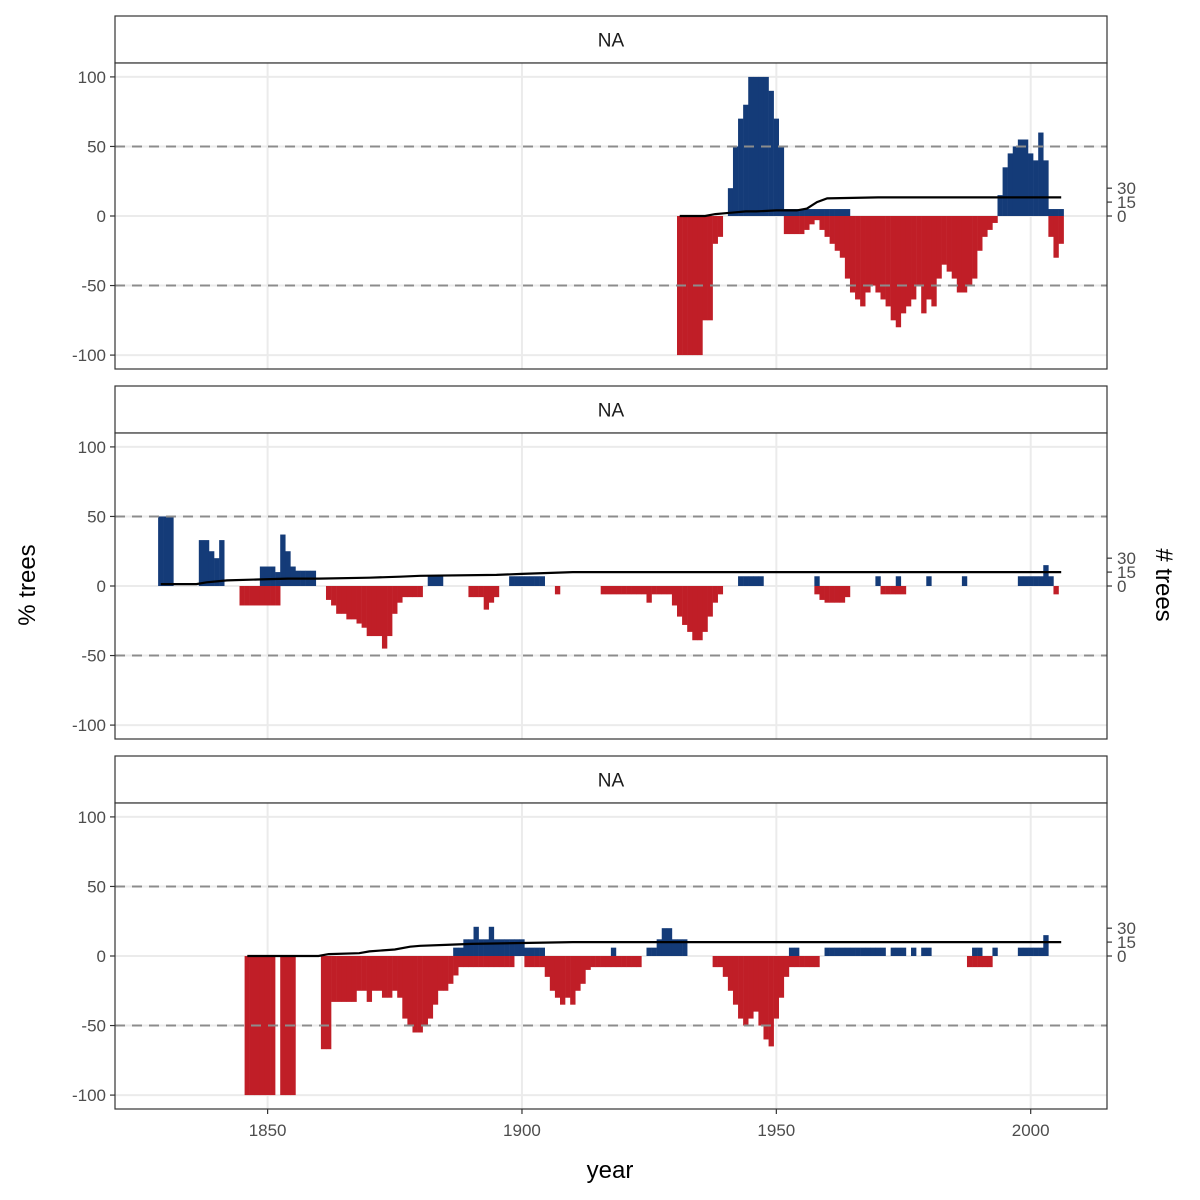  What do you see at coordinates (93, 656) in the screenshot?
I see `y-tick-label: -50` at bounding box center [93, 656].